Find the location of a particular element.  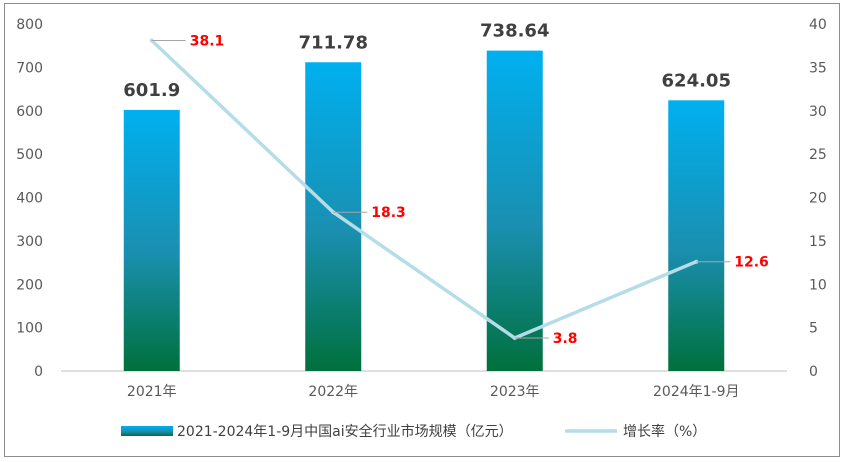

legend-bar-swatch is located at coordinates (147, 431).